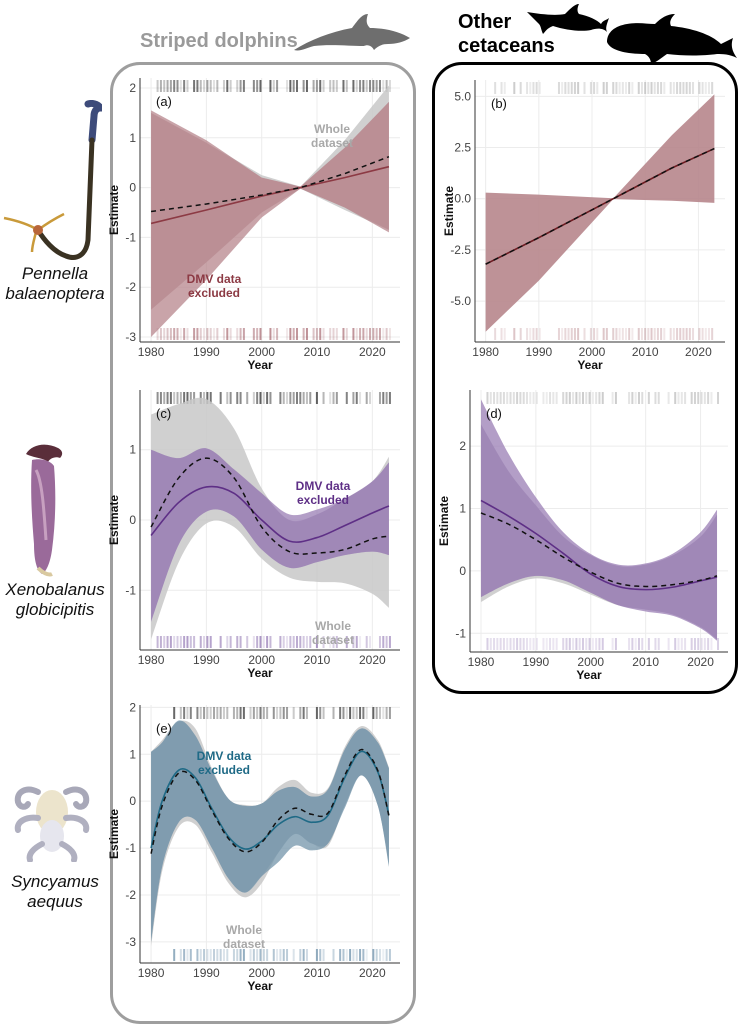 This screenshot has height=1024, width=744. I want to click on ci-band-overlap, so click(270, 205).